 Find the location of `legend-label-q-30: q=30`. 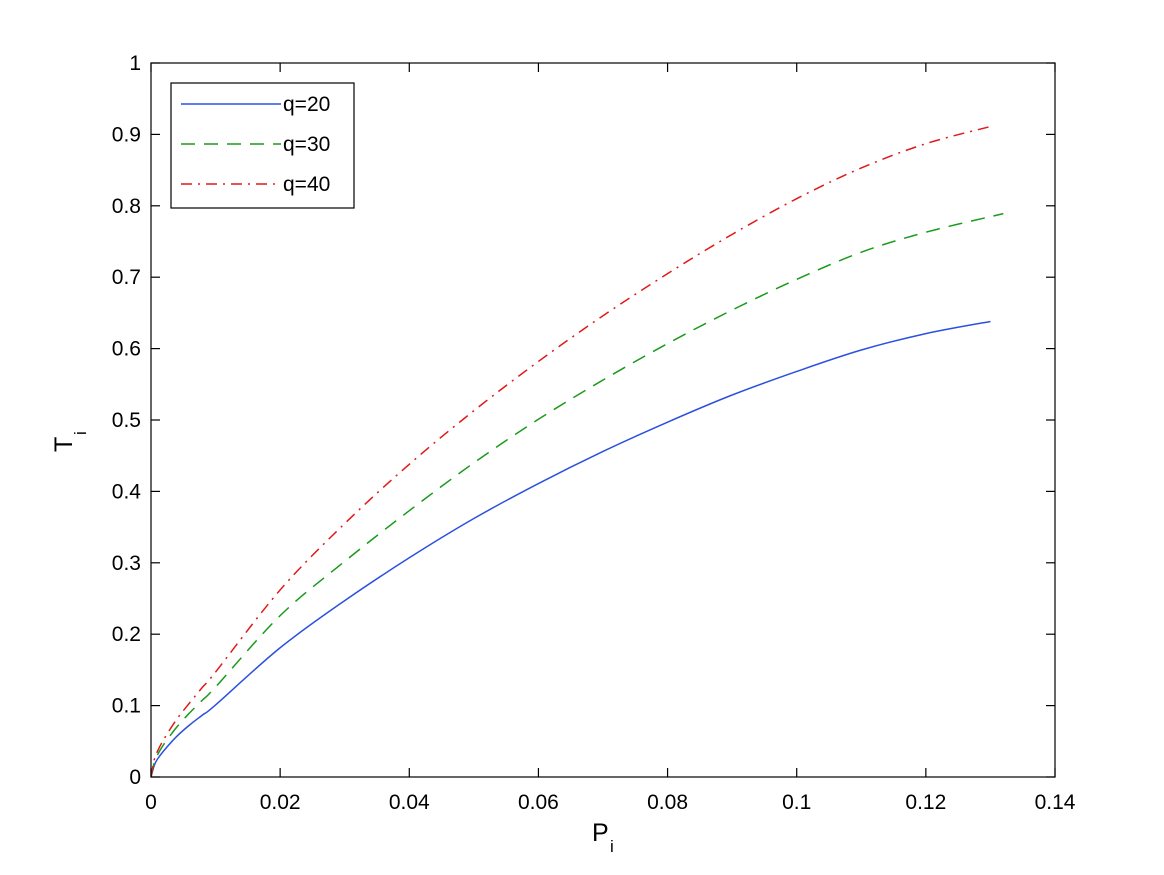

legend-label-q-30: q=30 is located at coordinates (306, 144).